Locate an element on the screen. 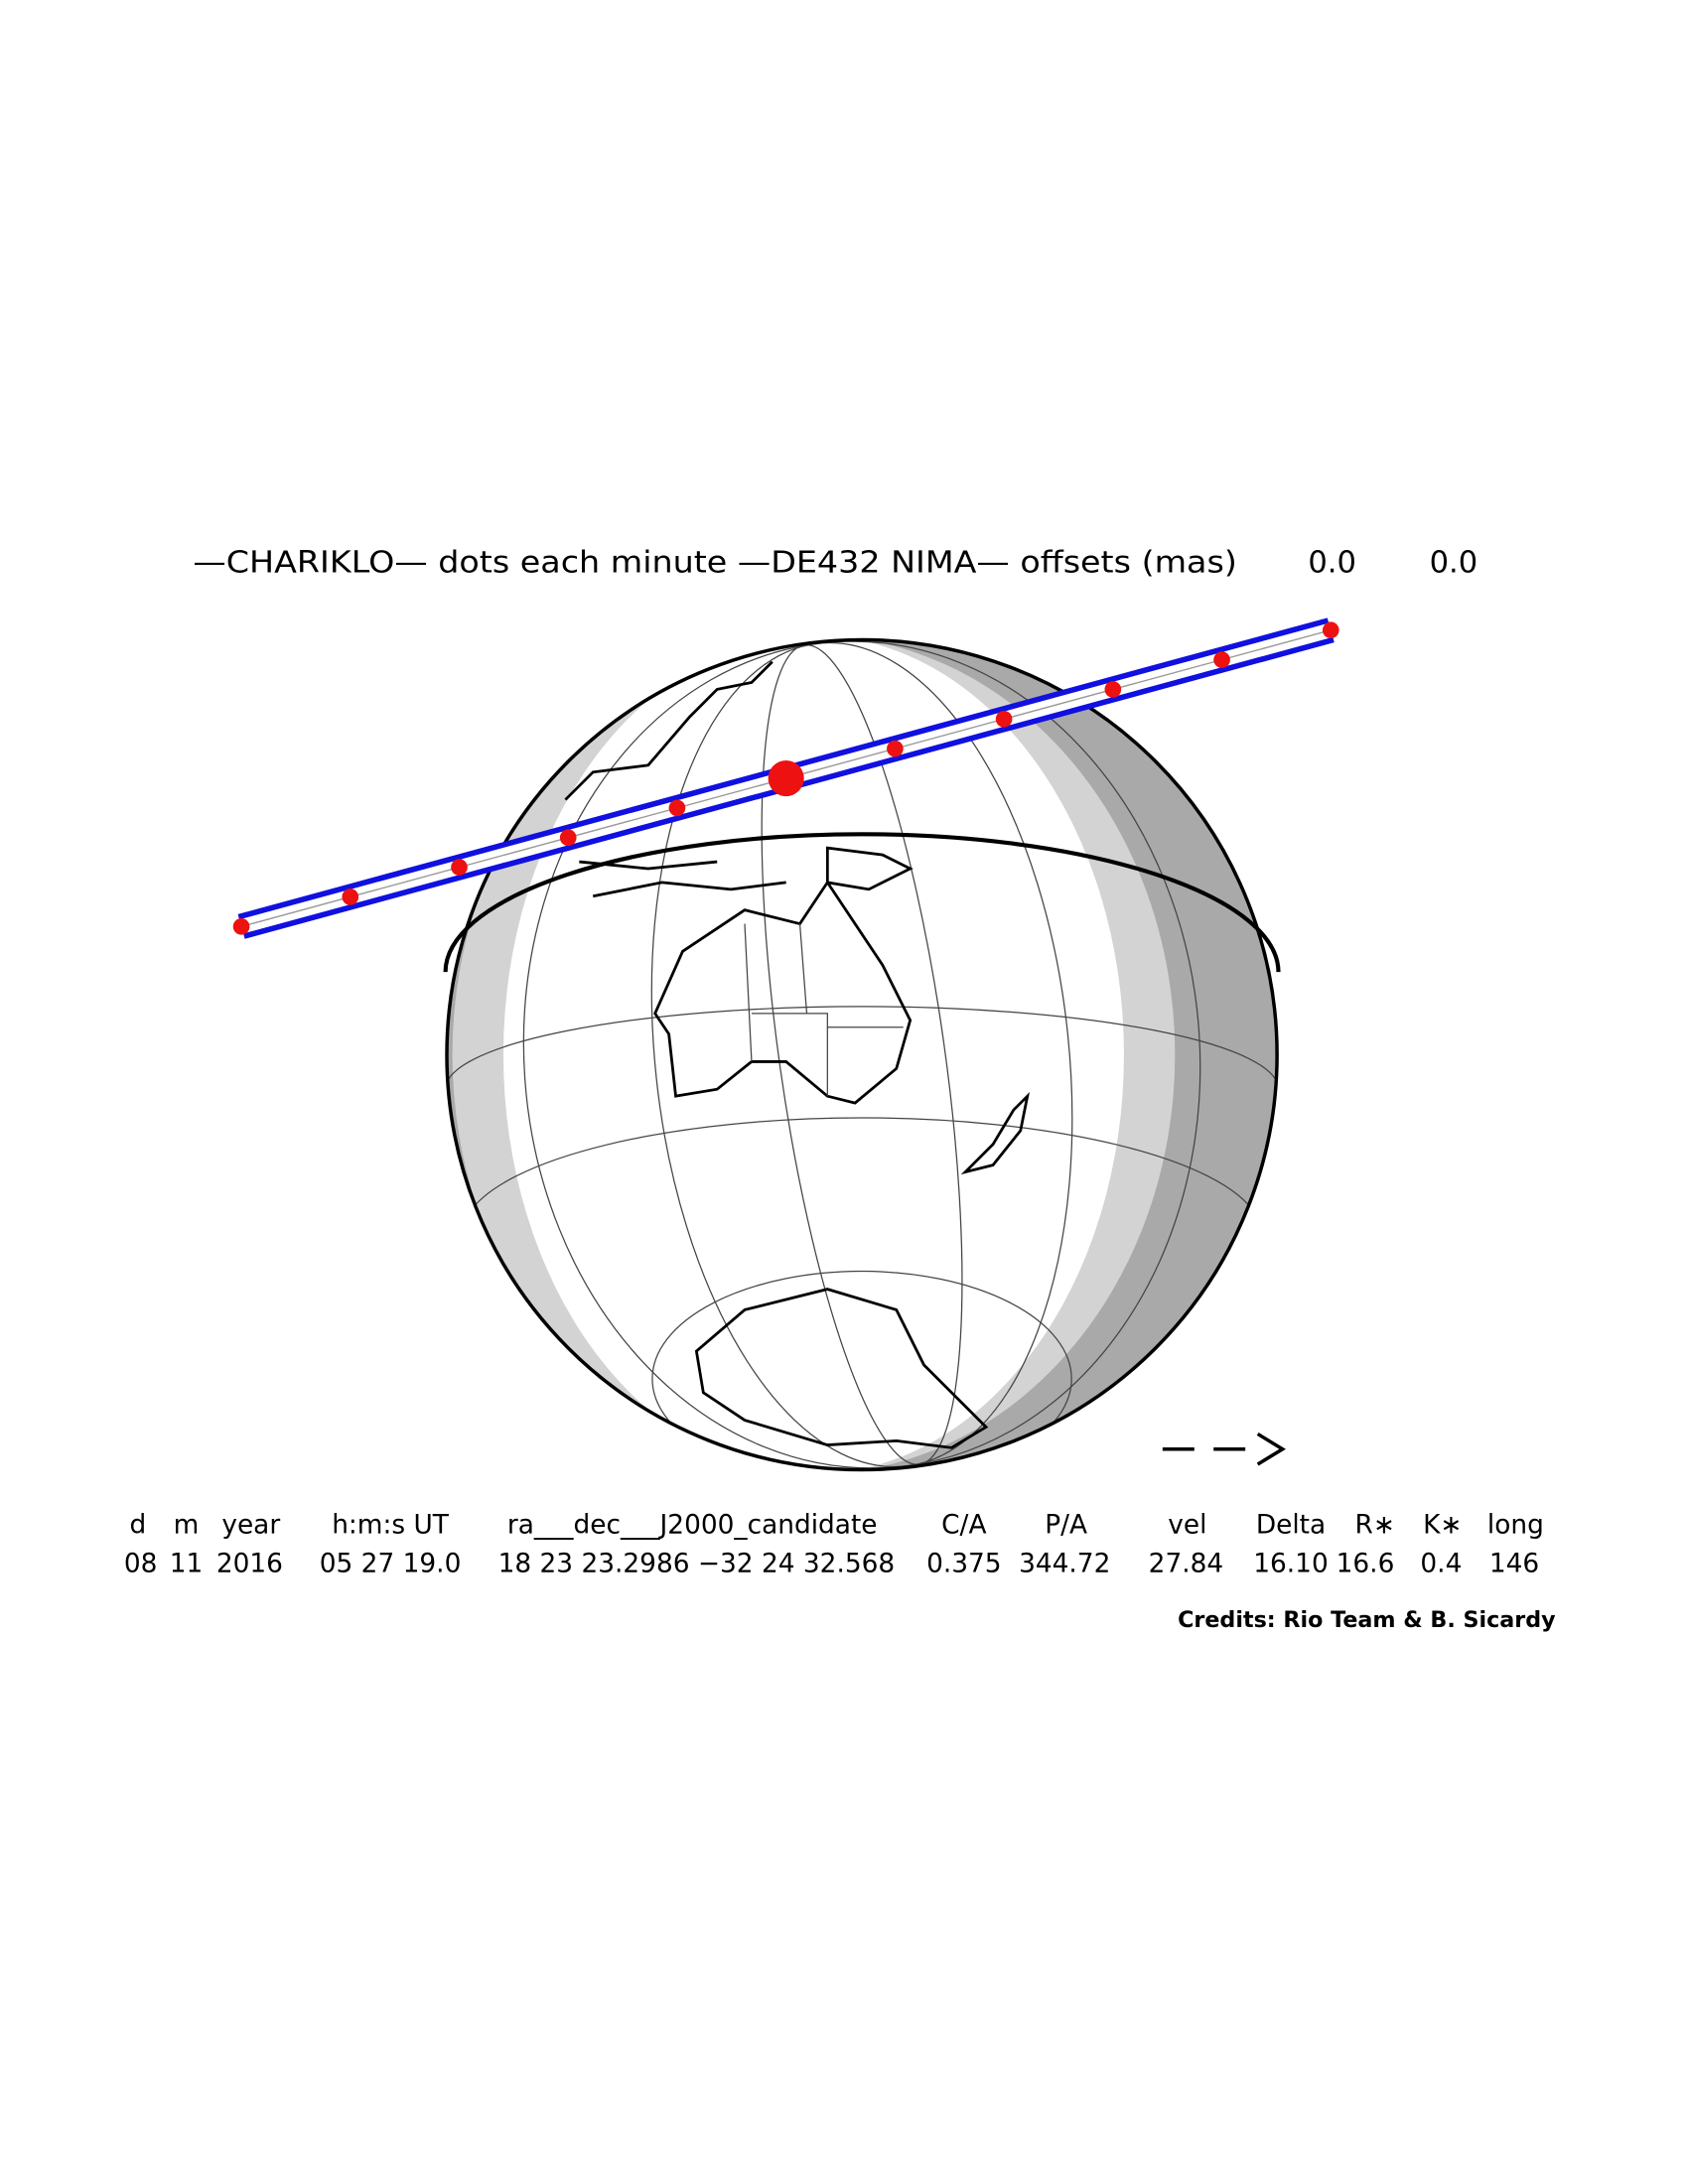 Image resolution: width=1688 pixels, height=2184 pixels. limb-line is located at coordinates (862, 902).